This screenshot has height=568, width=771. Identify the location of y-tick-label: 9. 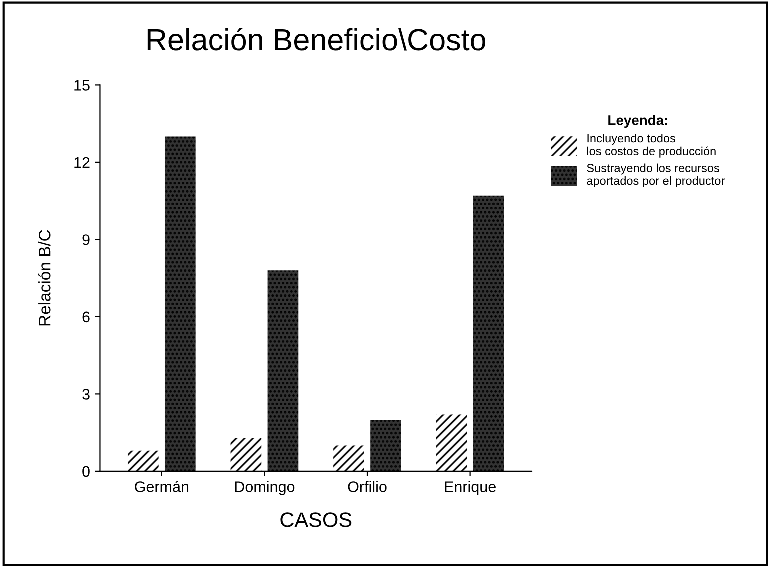
(86, 240).